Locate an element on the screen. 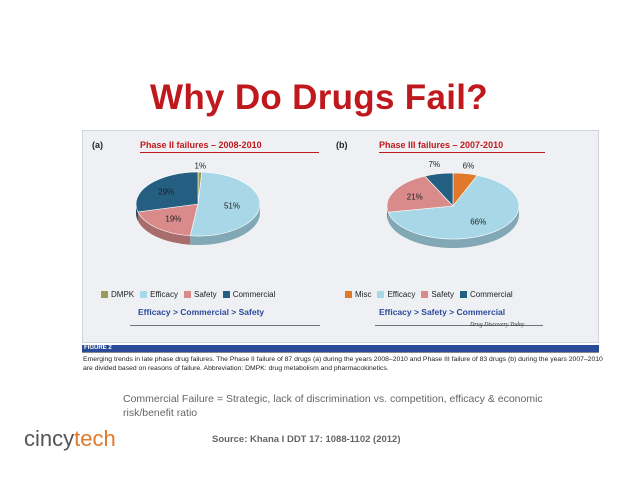 This screenshot has height=479, width=638. panel-a-bottom-rule is located at coordinates (225, 325).